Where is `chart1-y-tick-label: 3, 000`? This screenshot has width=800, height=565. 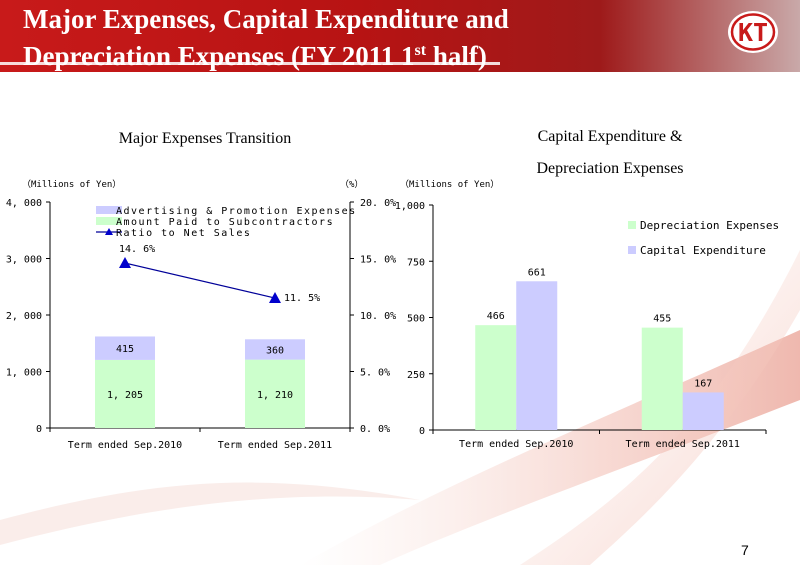 chart1-y-tick-label: 3, 000 is located at coordinates (24, 260).